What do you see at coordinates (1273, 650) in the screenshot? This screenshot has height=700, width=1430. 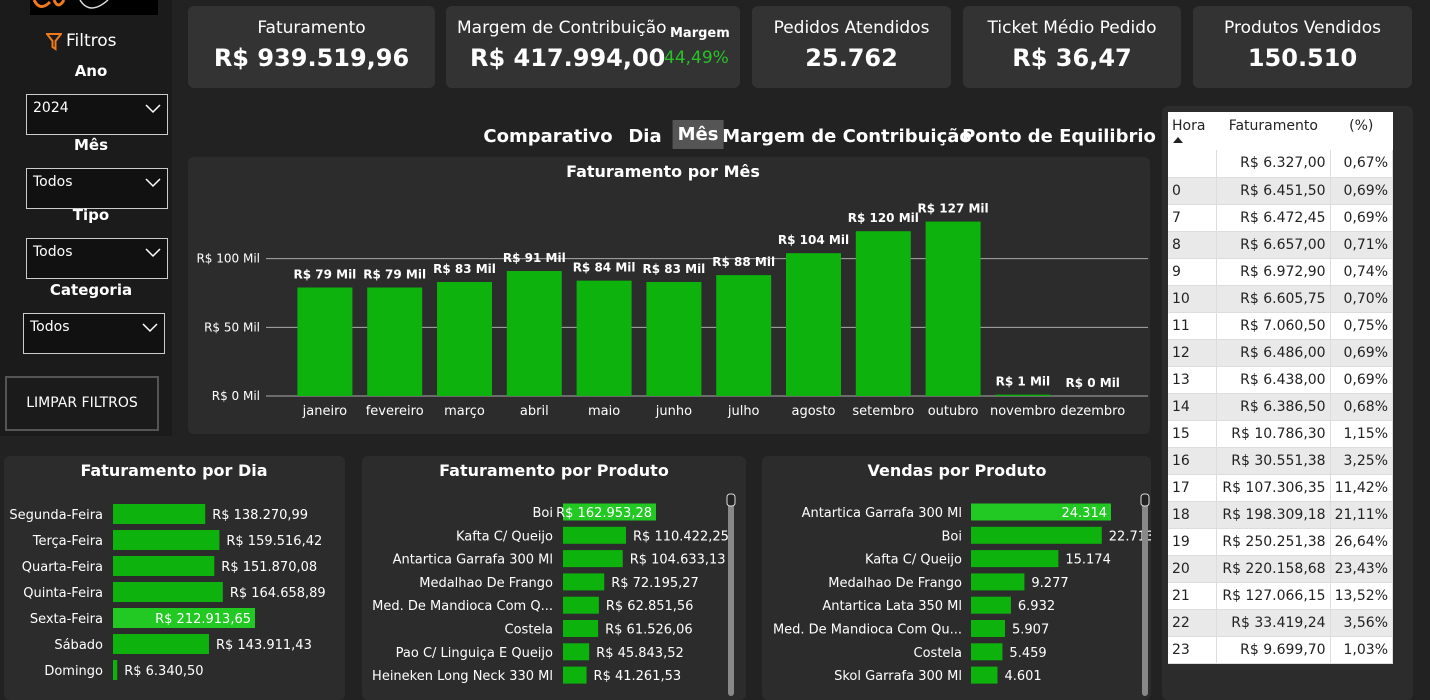 I see `table-cell: R$ 9.699,70` at bounding box center [1273, 650].